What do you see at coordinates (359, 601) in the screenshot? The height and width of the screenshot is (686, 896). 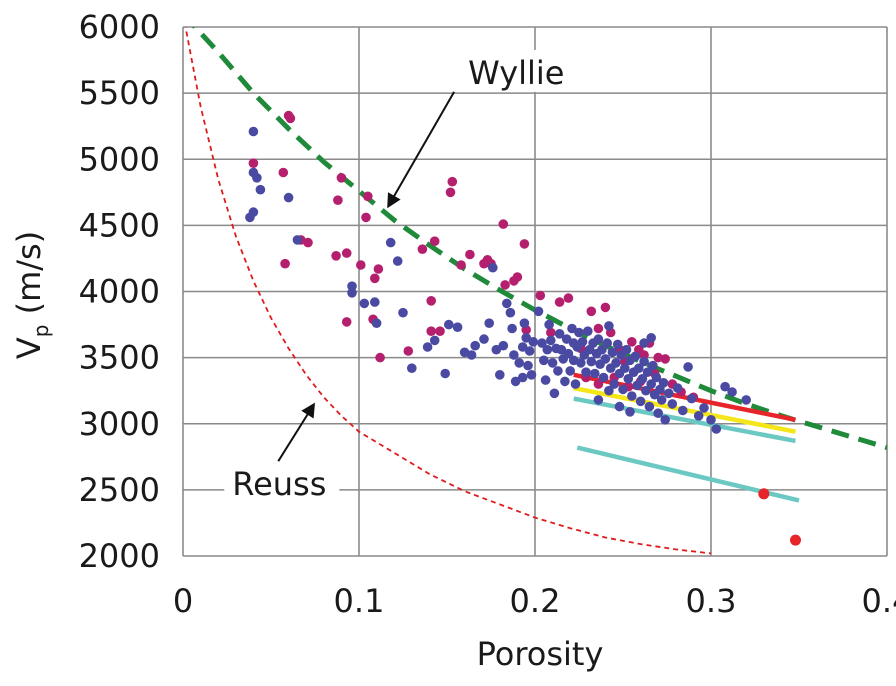 I see `x-tick-label: 0.1` at bounding box center [359, 601].